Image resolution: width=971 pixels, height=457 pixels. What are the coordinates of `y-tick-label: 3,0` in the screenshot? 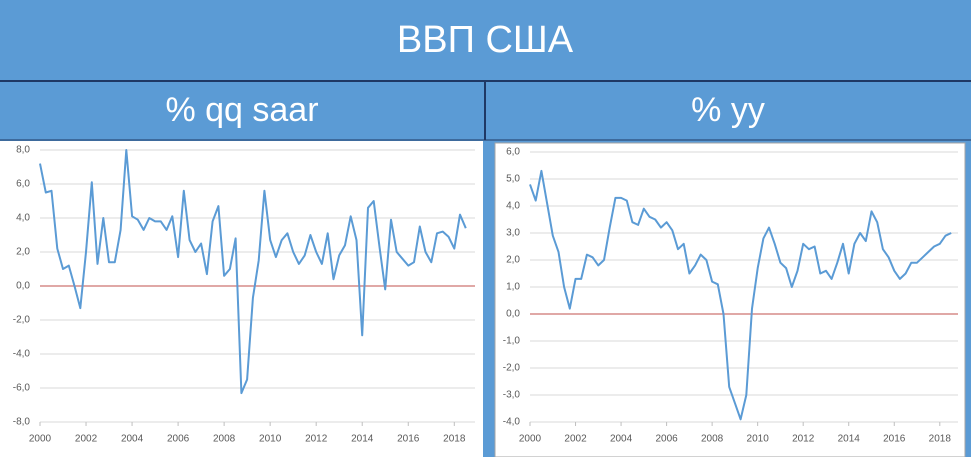 It's located at (513, 233).